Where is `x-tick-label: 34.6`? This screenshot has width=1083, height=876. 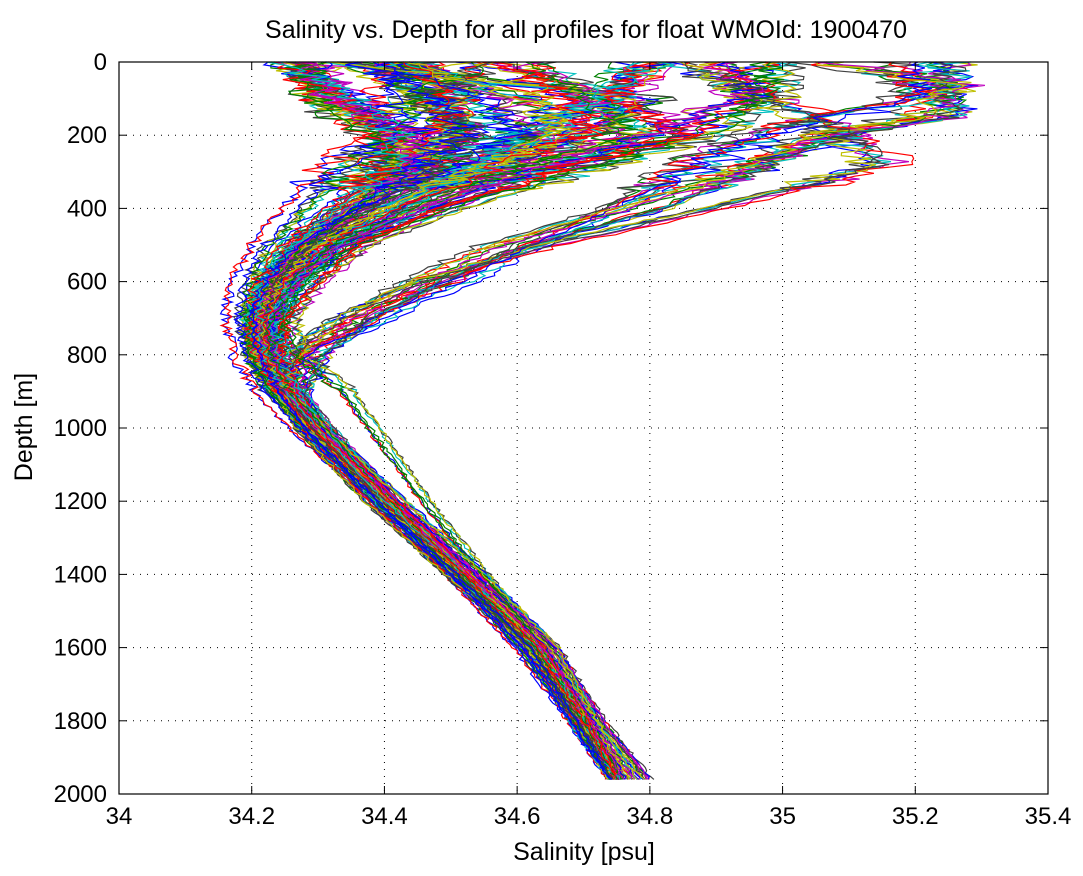 x-tick-label: 34.6 is located at coordinates (517, 816).